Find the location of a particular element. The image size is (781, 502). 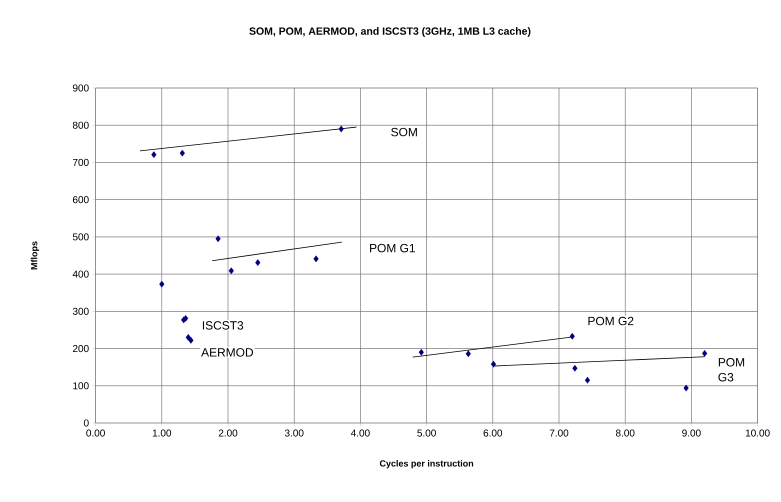

series-label: POM G2 is located at coordinates (611, 321).